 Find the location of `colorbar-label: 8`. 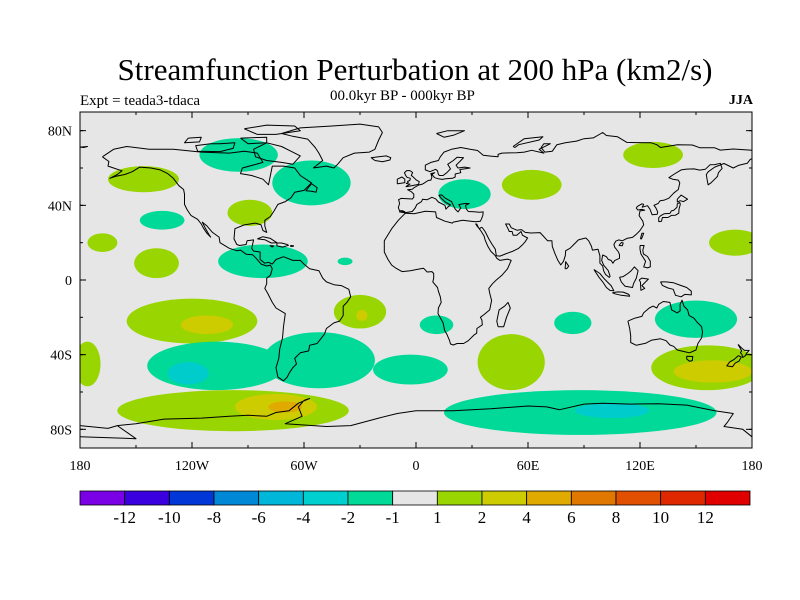

colorbar-label: 8 is located at coordinates (616, 517).